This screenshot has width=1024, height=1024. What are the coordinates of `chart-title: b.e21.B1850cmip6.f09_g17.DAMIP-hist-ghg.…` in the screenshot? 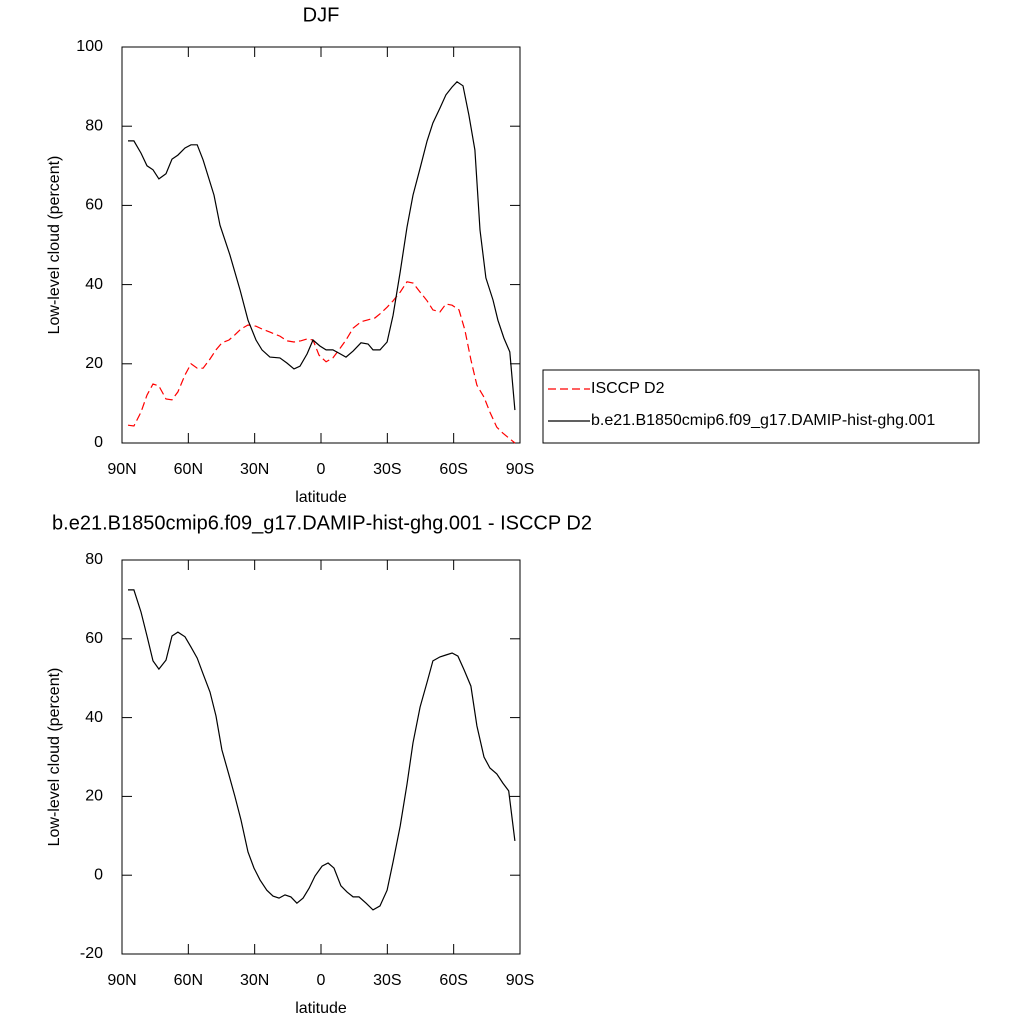 It's located at (322, 523).